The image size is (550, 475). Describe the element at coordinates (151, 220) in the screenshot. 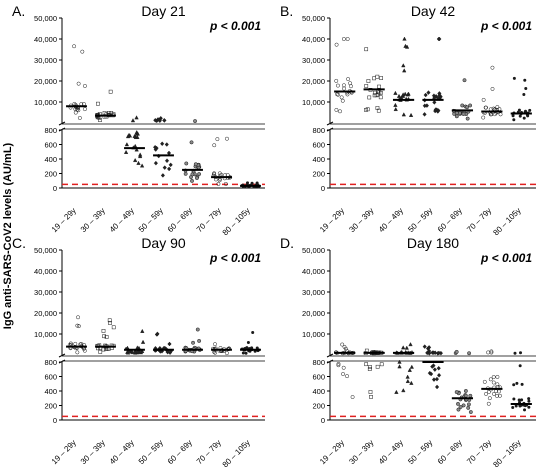

I see `category-label: 50 – 59y` at that location.